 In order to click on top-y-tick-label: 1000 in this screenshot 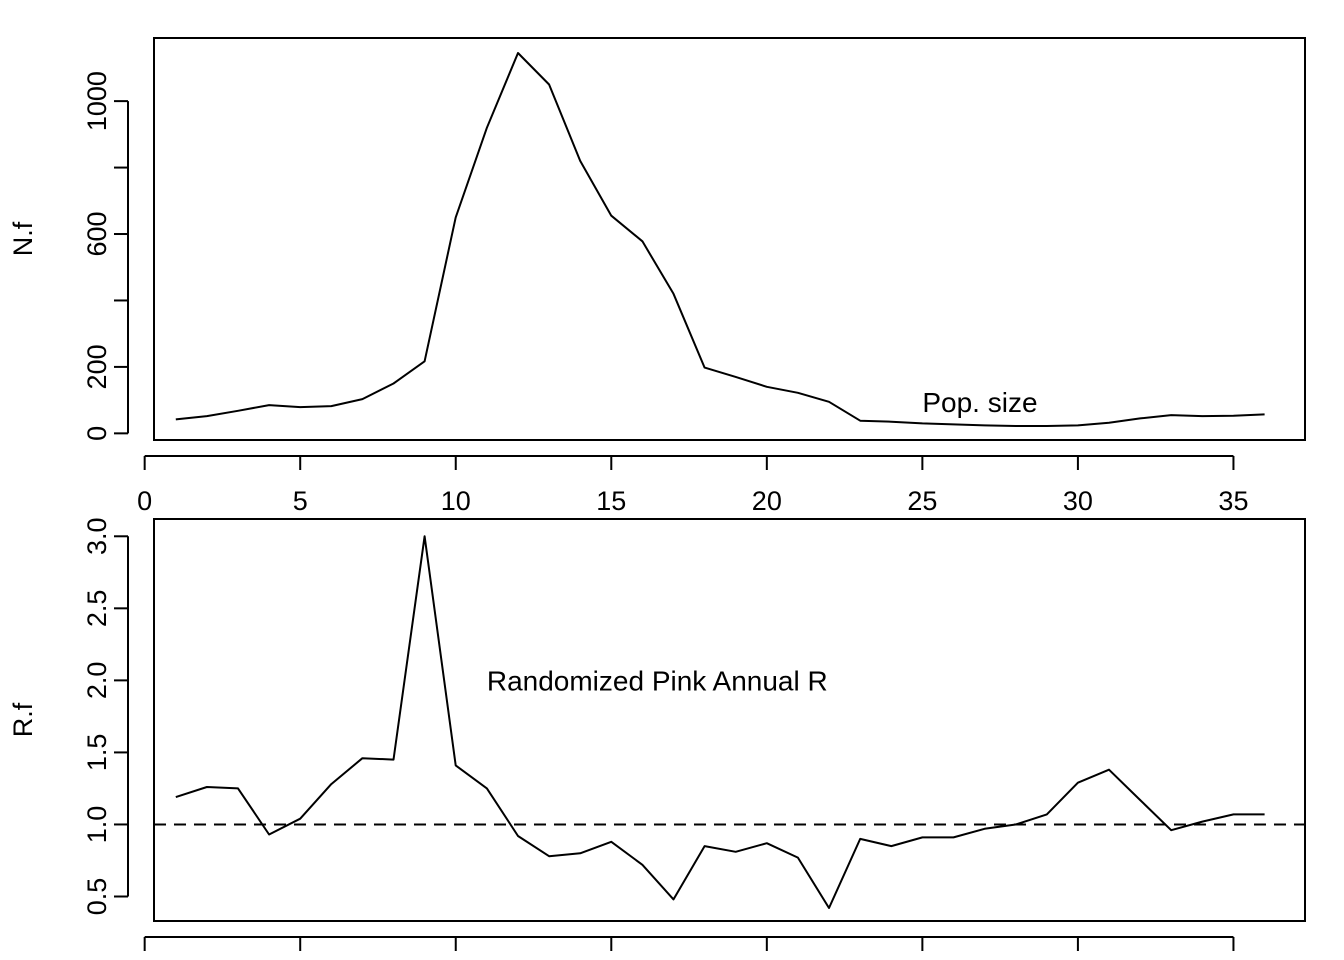, I will do `click(97, 101)`.